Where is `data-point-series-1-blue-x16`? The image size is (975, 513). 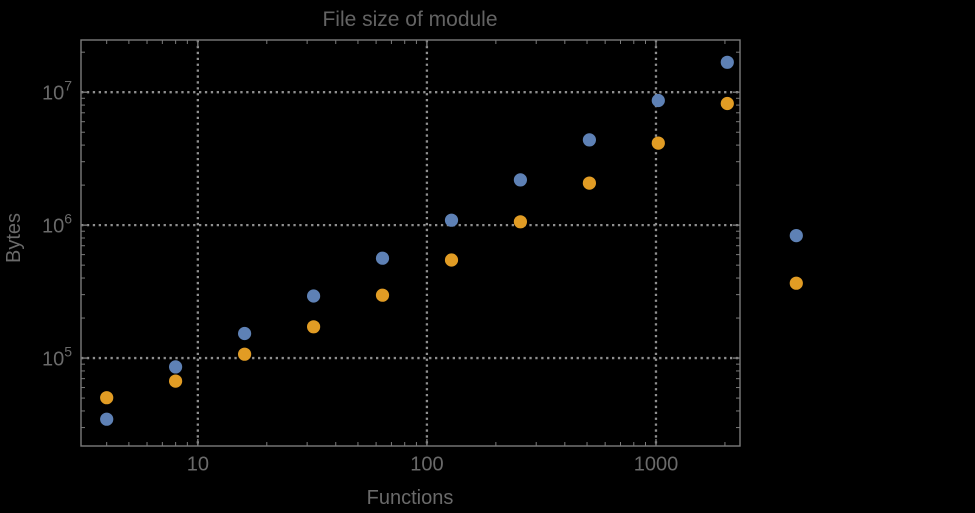 data-point-series-1-blue-x16 is located at coordinates (245, 333).